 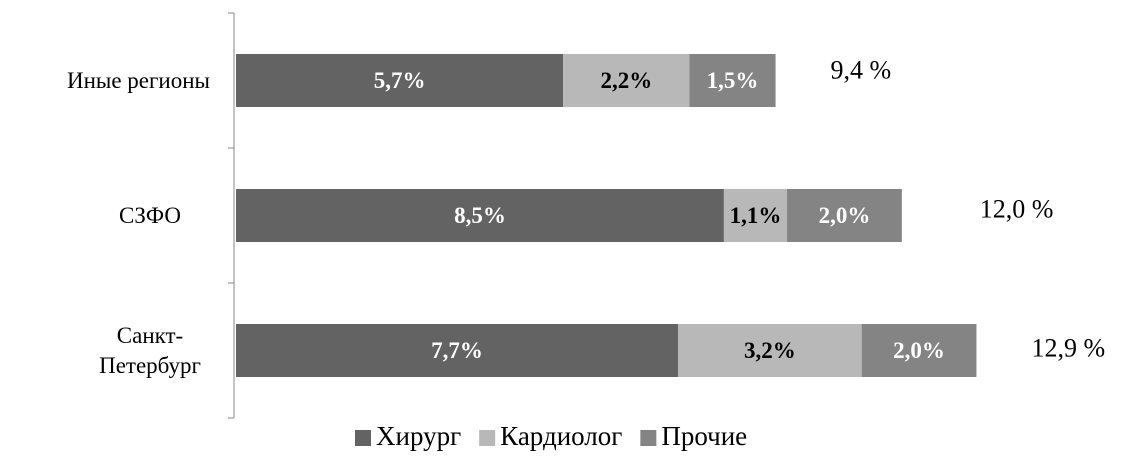 What do you see at coordinates (150, 215) in the screenshot?
I see `y-tick-label: СЗФО` at bounding box center [150, 215].